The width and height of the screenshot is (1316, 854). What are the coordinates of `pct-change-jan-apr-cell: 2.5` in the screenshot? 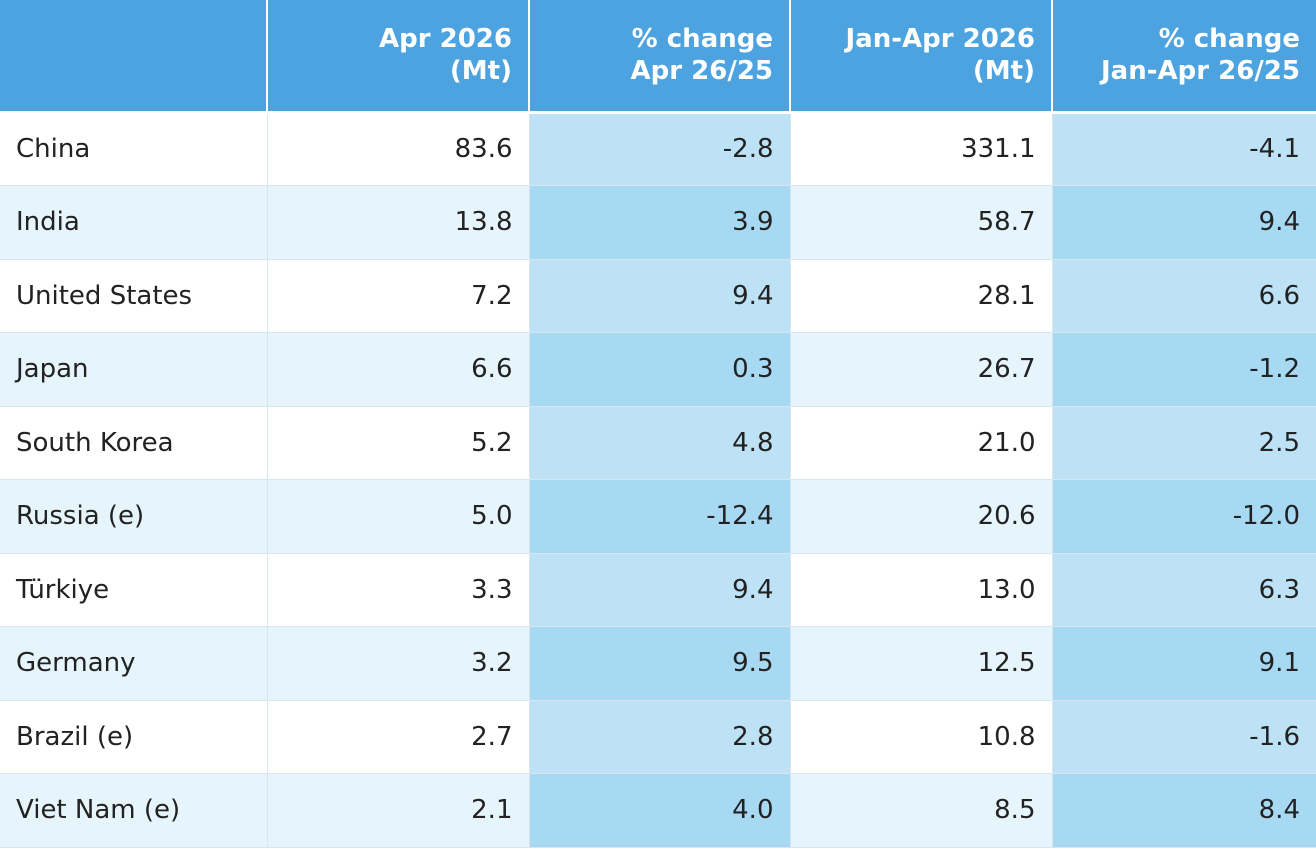 It's located at (1184, 443).